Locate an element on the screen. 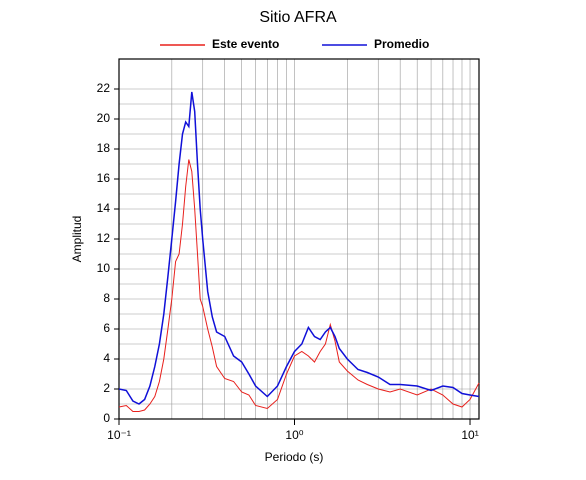  x-tick-label: 10⁻¹ is located at coordinates (119, 435).